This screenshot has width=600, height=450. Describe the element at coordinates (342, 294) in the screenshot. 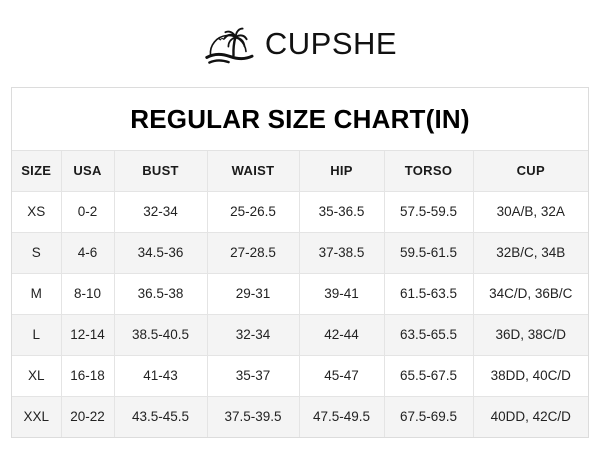

I see `cell-hip: 39-41` at that location.